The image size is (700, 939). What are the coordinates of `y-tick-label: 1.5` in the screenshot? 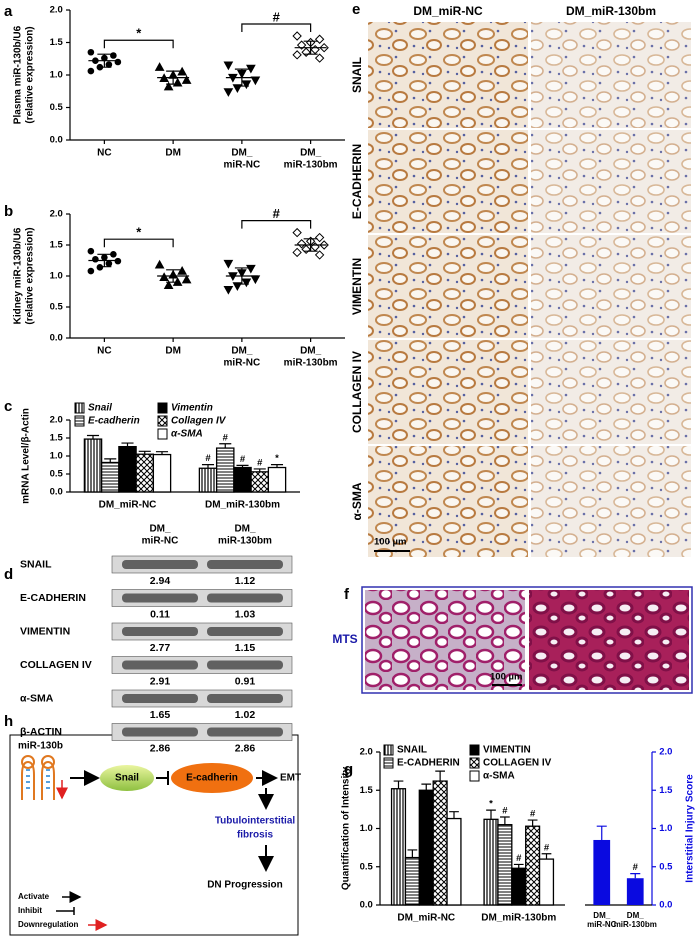 It's located at (367, 790).